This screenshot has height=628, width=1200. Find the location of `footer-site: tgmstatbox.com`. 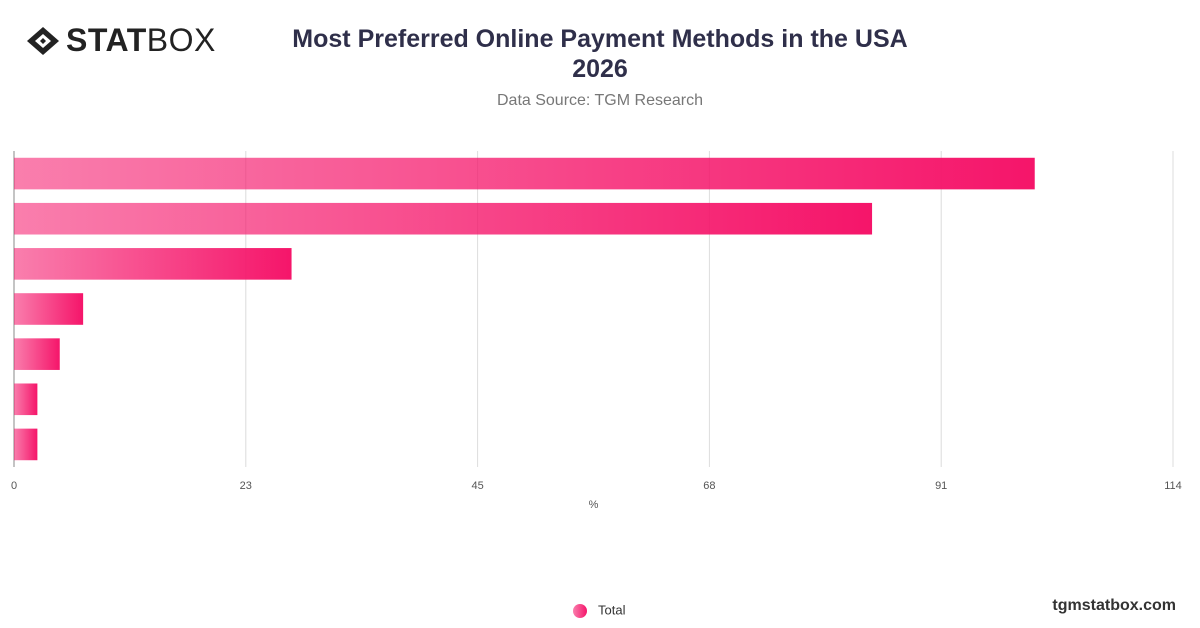

footer-site: tgmstatbox.com is located at coordinates (1114, 605).